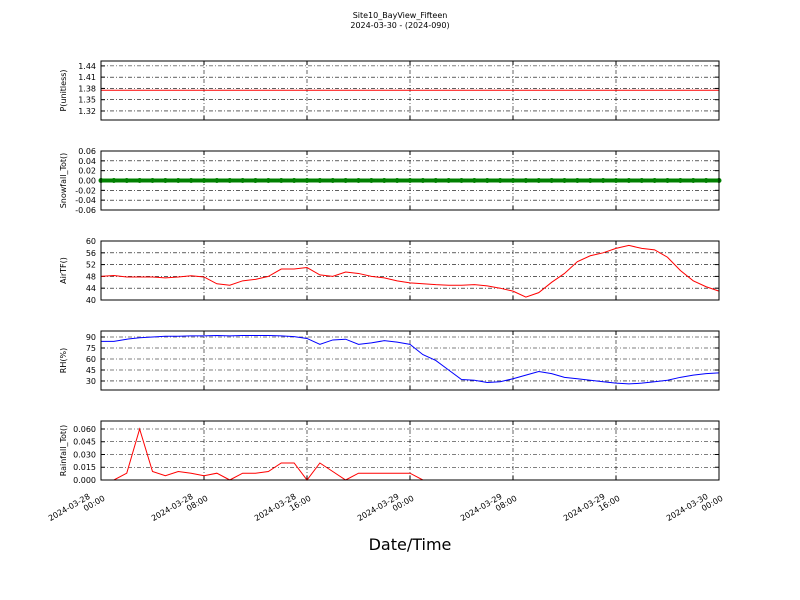  Describe the element at coordinates (695, 508) in the screenshot. I see `x-tick-label: 2024-03-3000:00` at that location.